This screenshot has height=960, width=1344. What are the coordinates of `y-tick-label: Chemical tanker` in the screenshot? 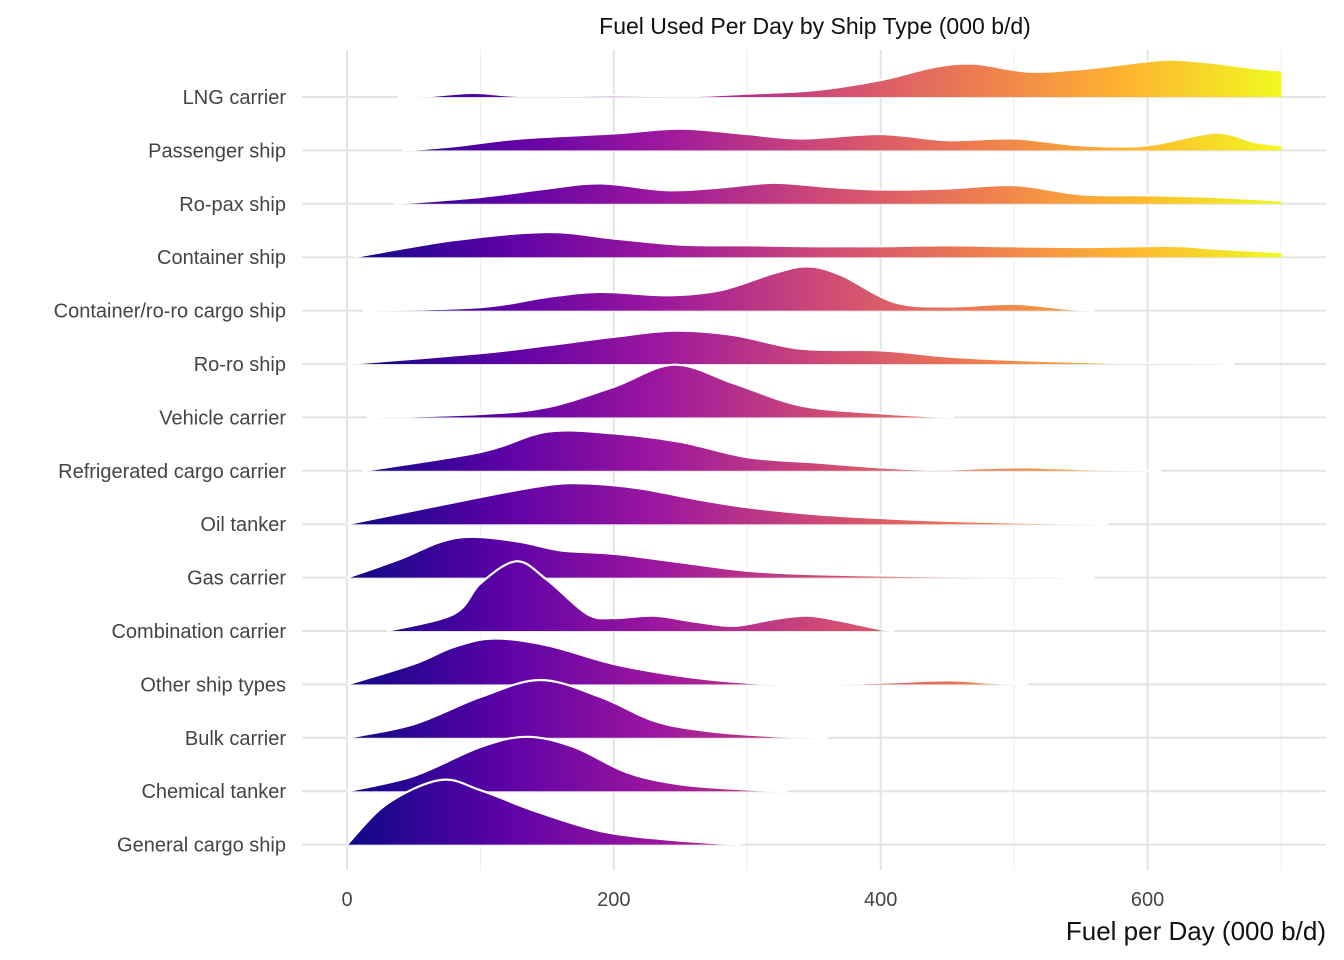 It's located at (213, 792).